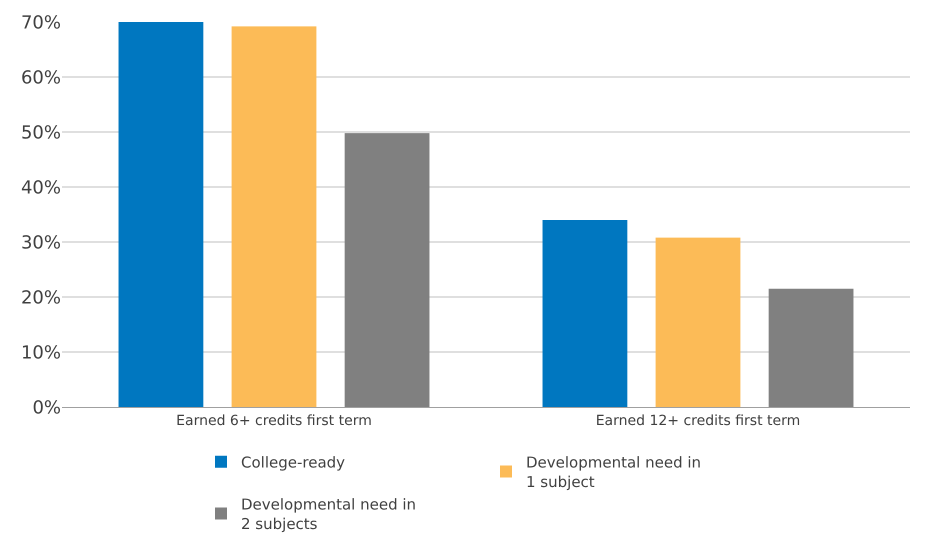 The width and height of the screenshot is (932, 551). Describe the element at coordinates (293, 463) in the screenshot. I see `legend-label: College-ready` at that location.